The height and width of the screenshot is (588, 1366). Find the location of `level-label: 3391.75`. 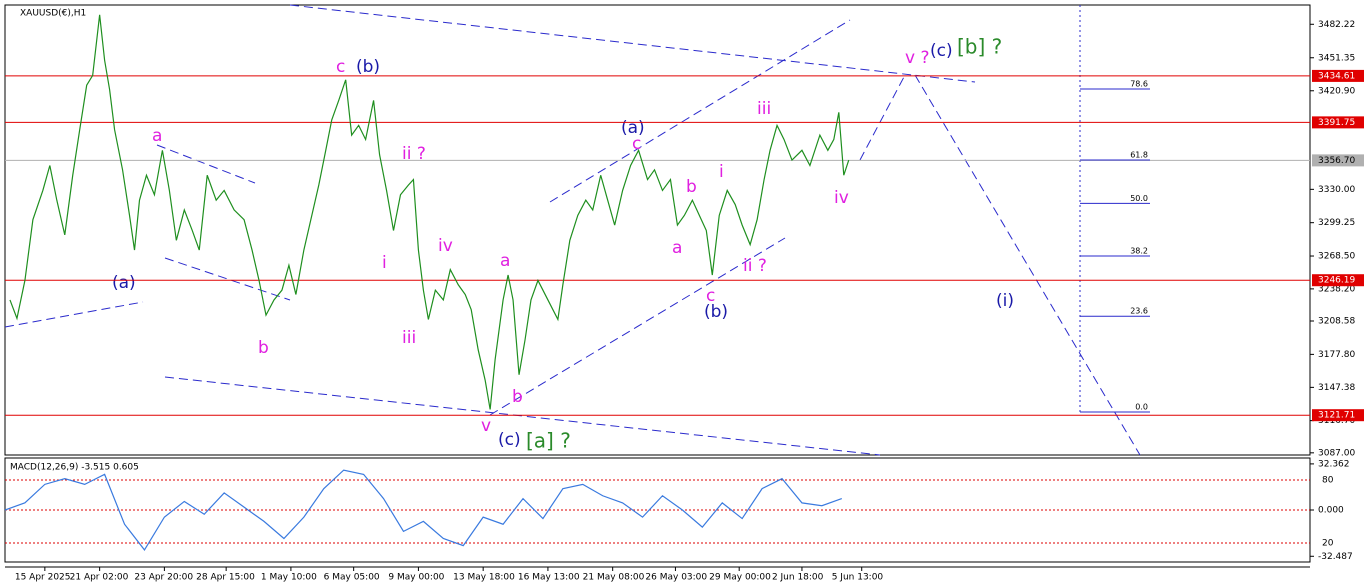

level-label: 3391.75 is located at coordinates (1336, 123).